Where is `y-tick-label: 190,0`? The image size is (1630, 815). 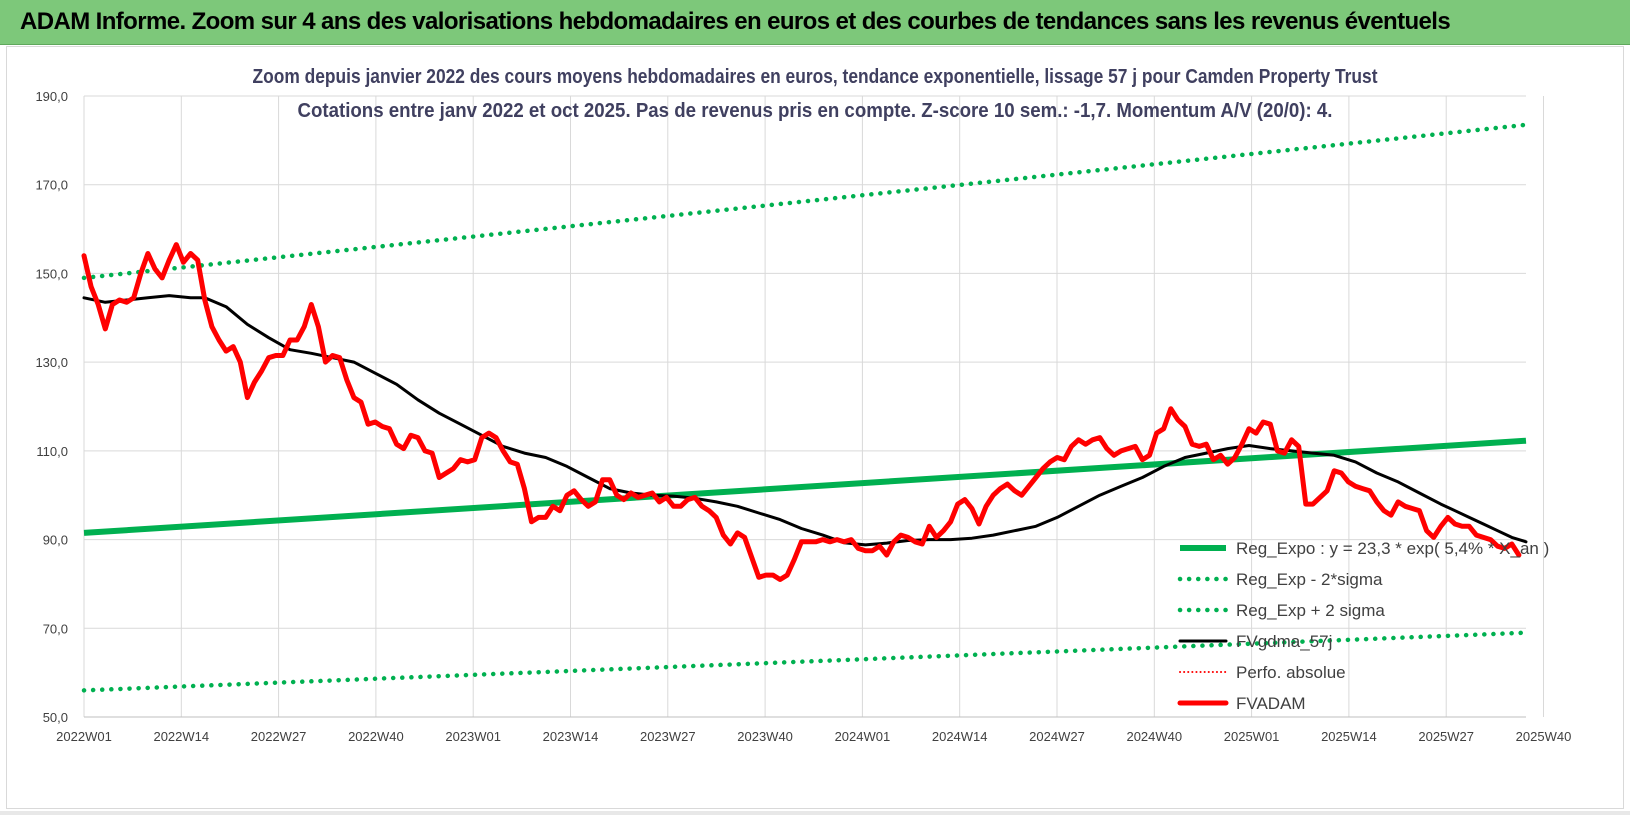 y-tick-label: 190,0 is located at coordinates (51, 96).